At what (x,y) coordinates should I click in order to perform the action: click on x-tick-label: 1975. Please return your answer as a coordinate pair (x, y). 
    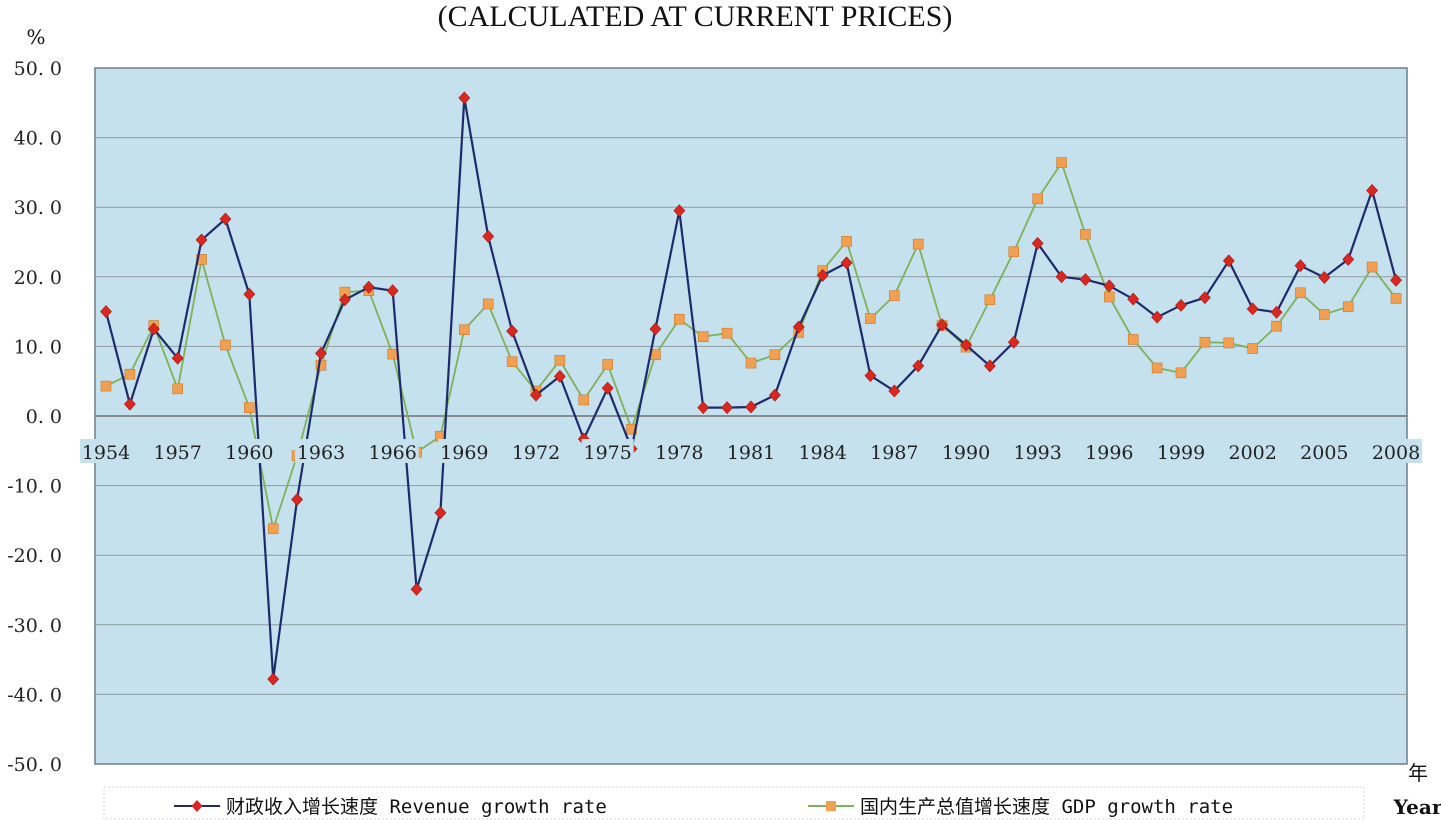
    Looking at the image, I should click on (607, 453).